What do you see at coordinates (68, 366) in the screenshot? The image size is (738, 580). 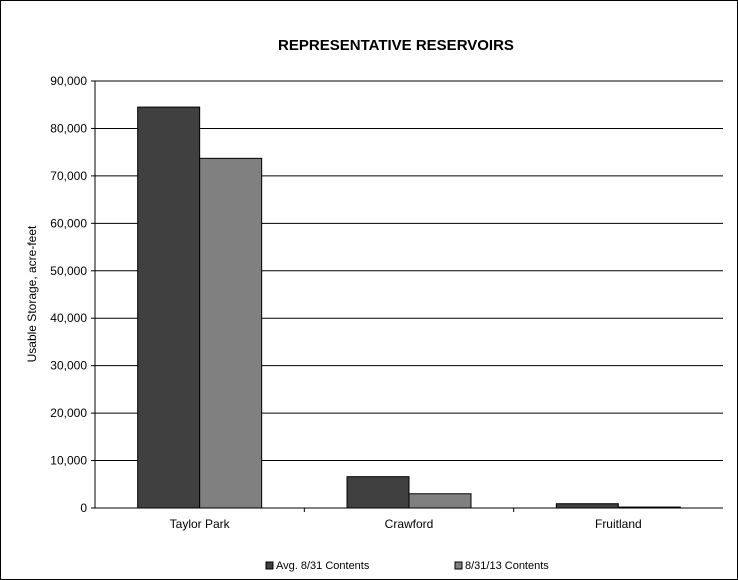 I see `y-tick-label: 30,000` at bounding box center [68, 366].